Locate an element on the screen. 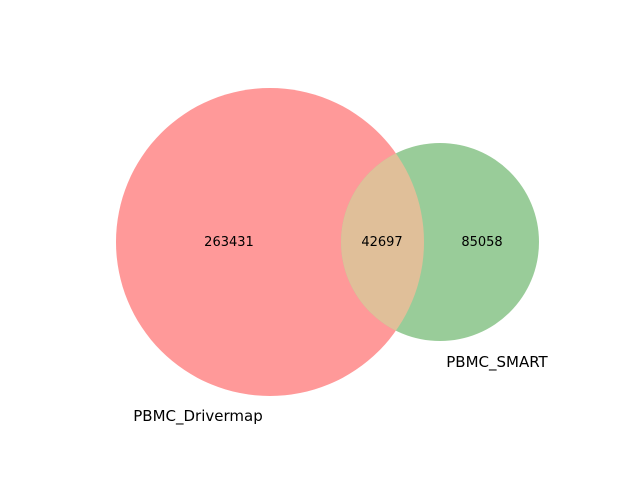 Image resolution: width=640 pixels, height=480 pixels. intersection-region is located at coordinates (382, 242).